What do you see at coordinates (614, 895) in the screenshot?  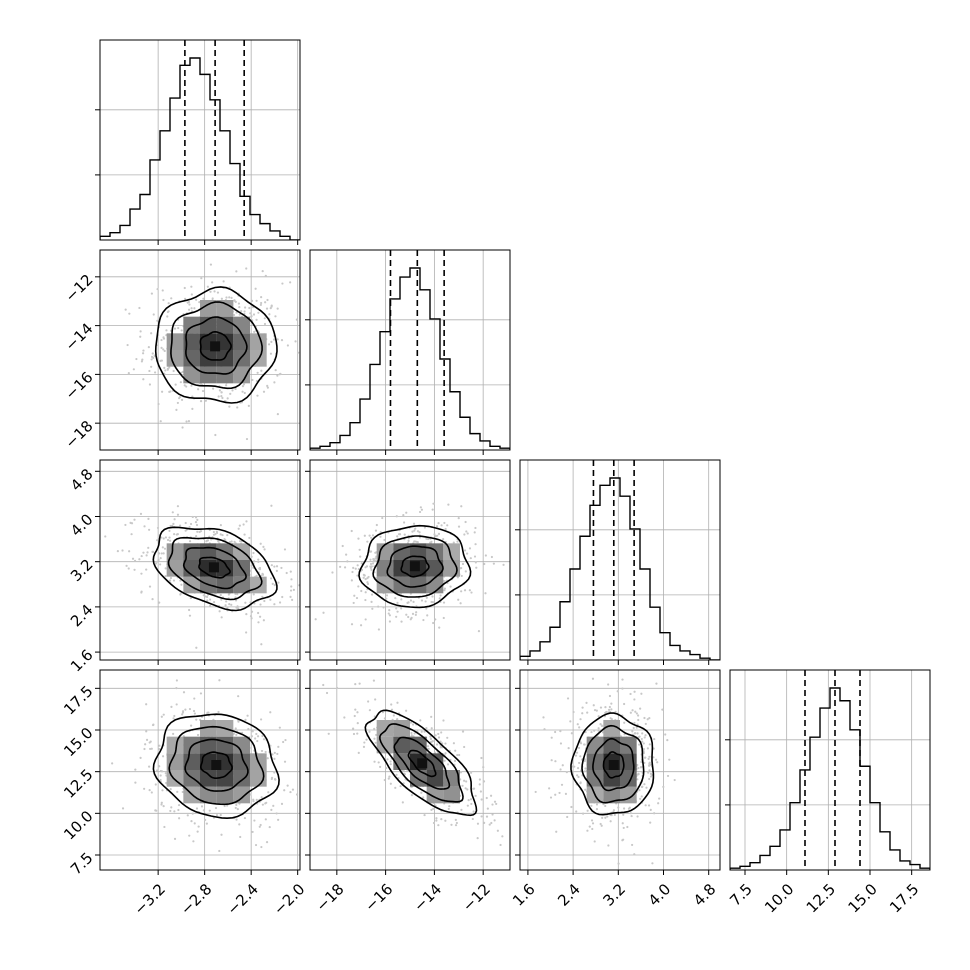 I see `x-tick-label: 3.2` at bounding box center [614, 895].